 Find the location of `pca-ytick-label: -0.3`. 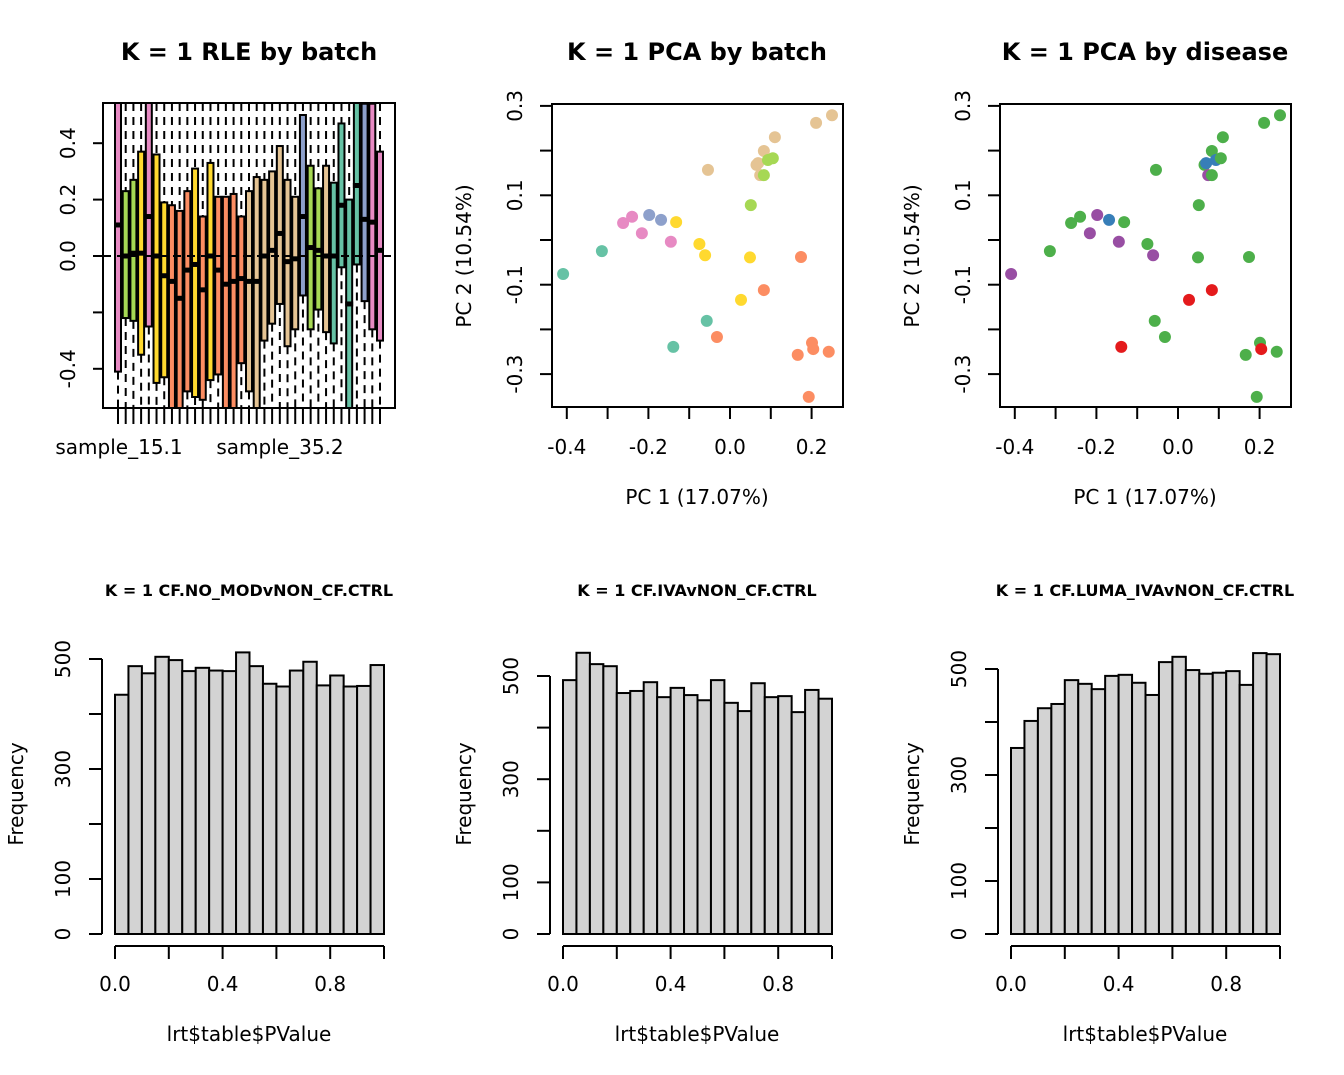

pca-ytick-label: -0.3 is located at coordinates (515, 374).